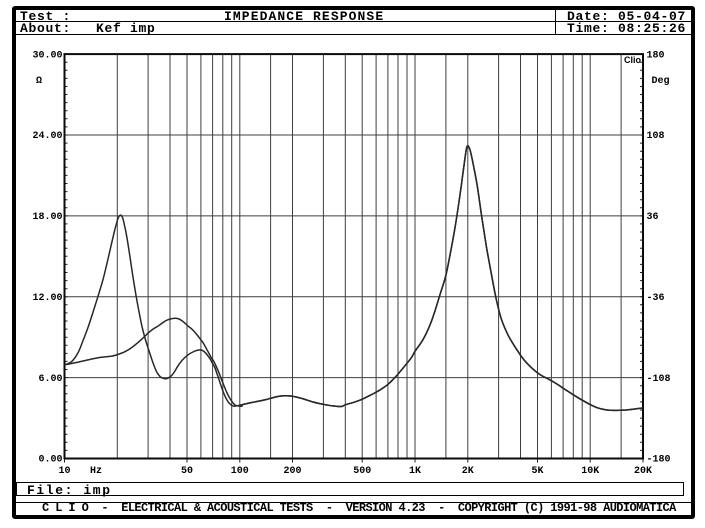 This screenshot has height=528, width=705. What do you see at coordinates (47, 55) in the screenshot?
I see `svg-text: 30.00` at bounding box center [47, 55].